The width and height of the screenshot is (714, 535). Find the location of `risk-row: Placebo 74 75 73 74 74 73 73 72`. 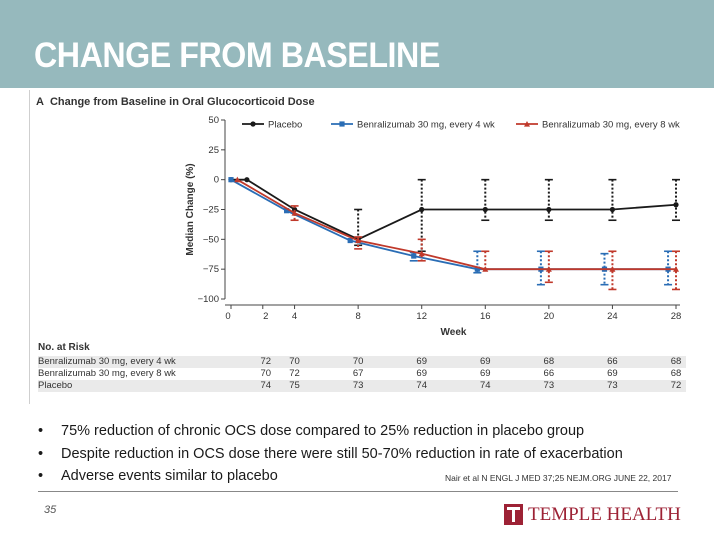

risk-row: Placebo 74 75 73 74 74 73 73 72 is located at coordinates (362, 386).